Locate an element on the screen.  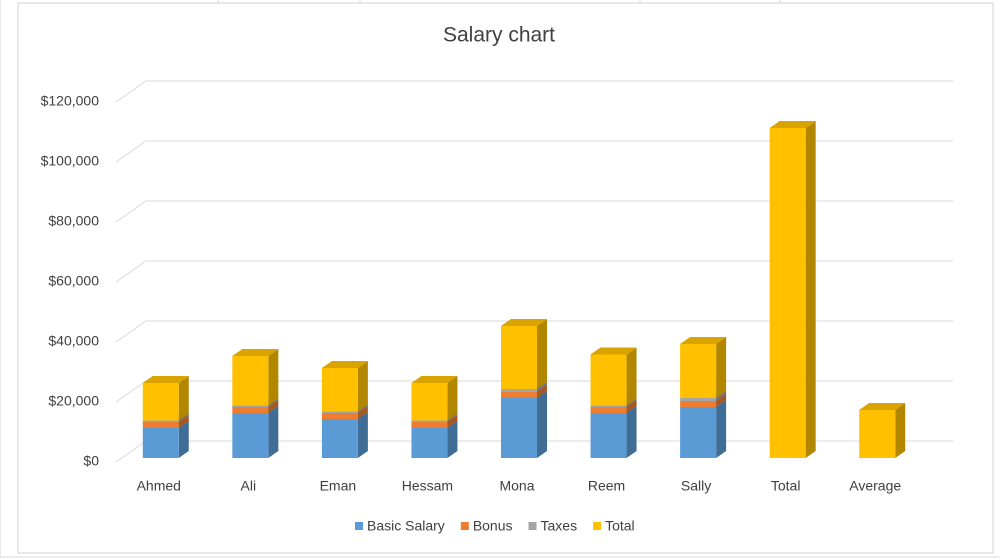
x-tick-label: Total is located at coordinates (786, 486).